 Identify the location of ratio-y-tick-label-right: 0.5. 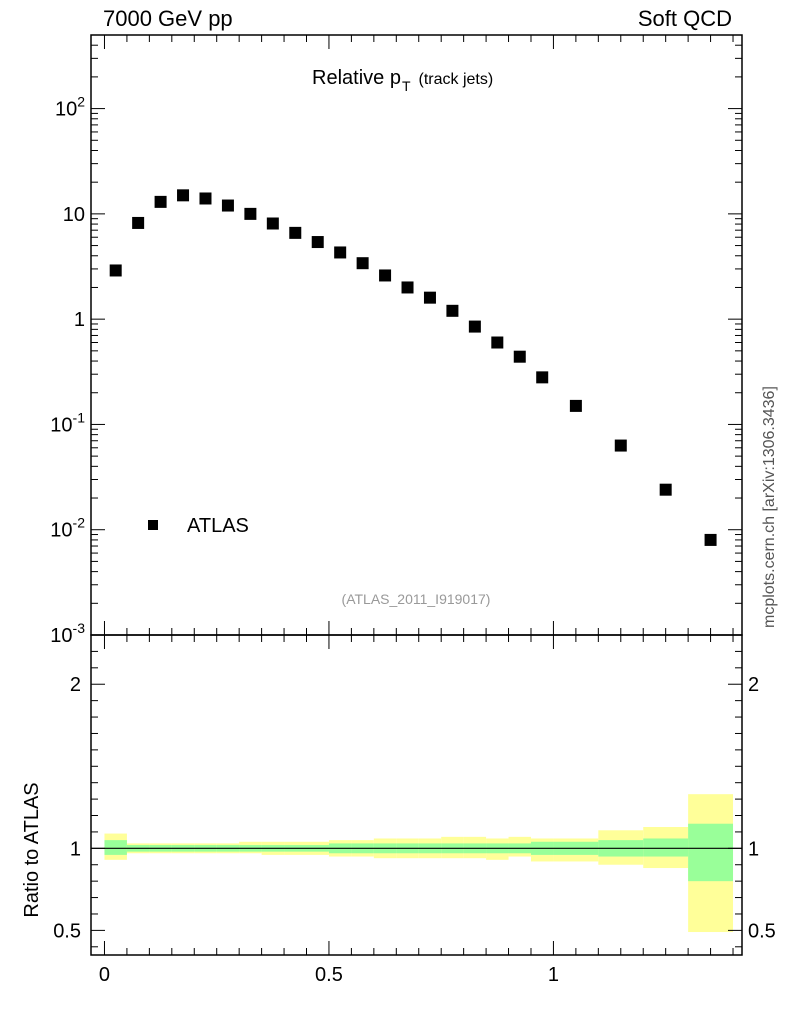
(762, 931).